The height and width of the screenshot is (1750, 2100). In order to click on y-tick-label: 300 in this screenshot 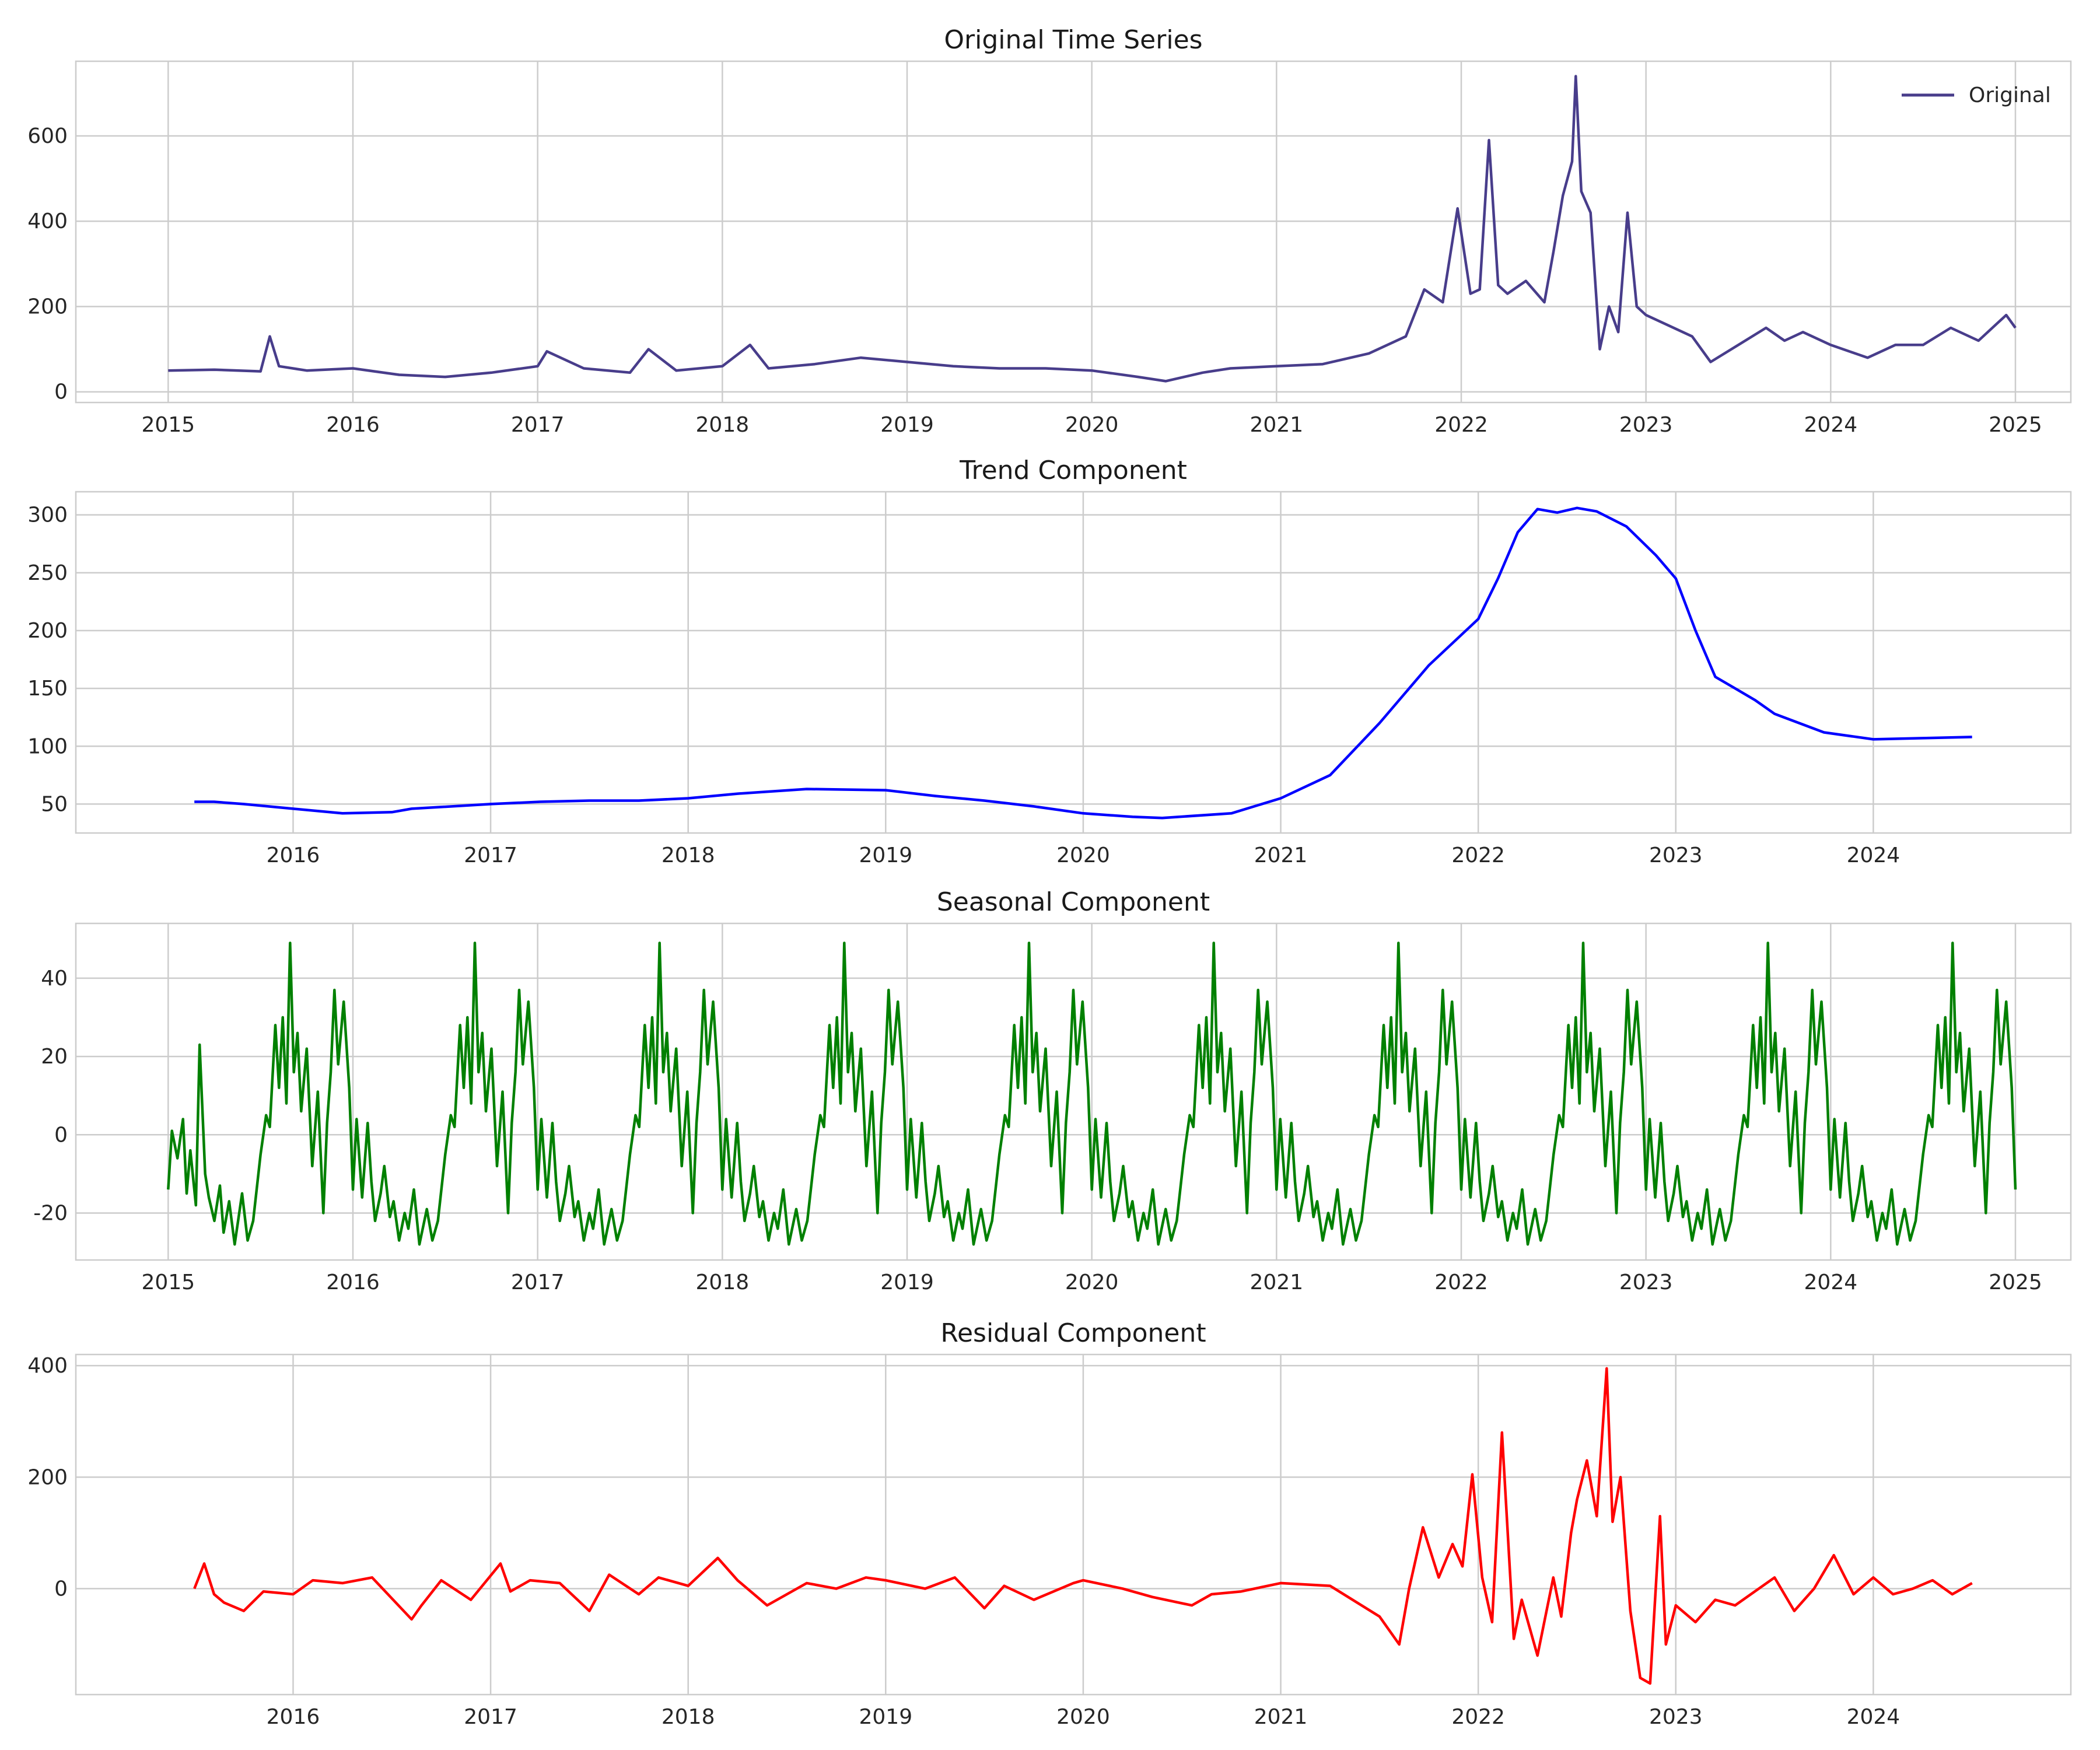, I will do `click(48, 515)`.